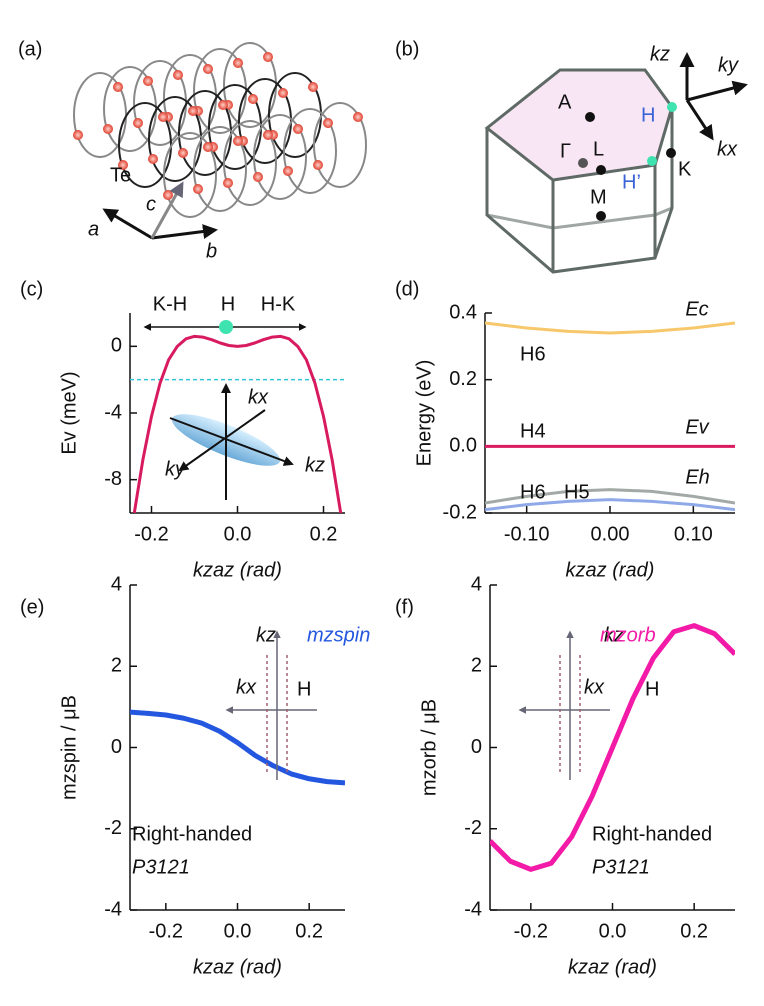  What do you see at coordinates (151, 204) in the screenshot?
I see `axis-label: c` at bounding box center [151, 204].